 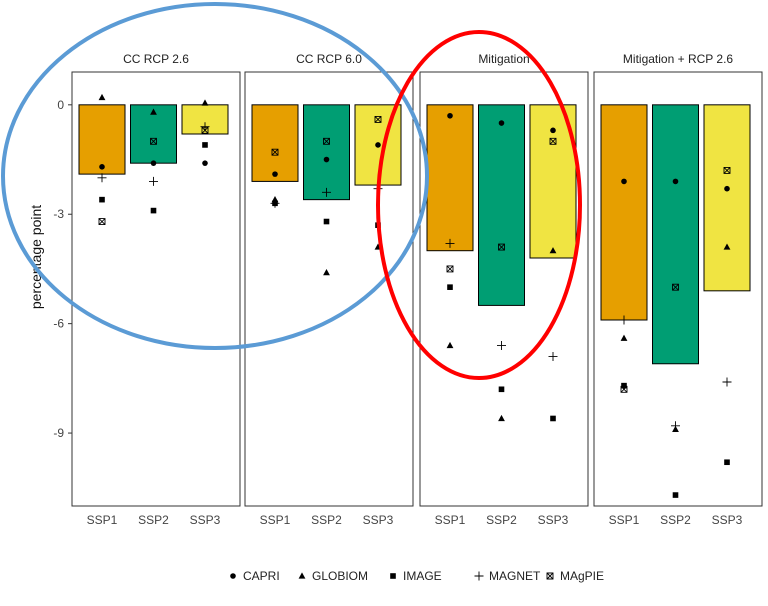 I want to click on legend-label: MAGNET, so click(x=515, y=576).